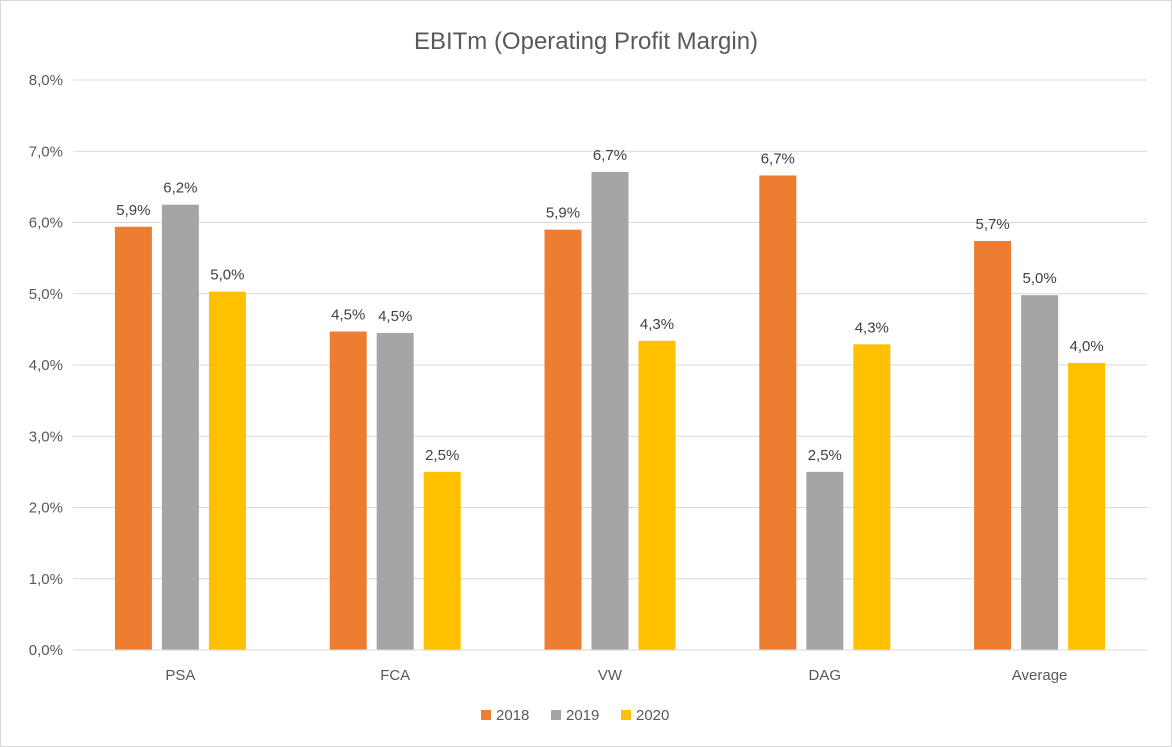 This screenshot has width=1172, height=747. I want to click on y-tick-label: 4,0%, so click(46, 365).